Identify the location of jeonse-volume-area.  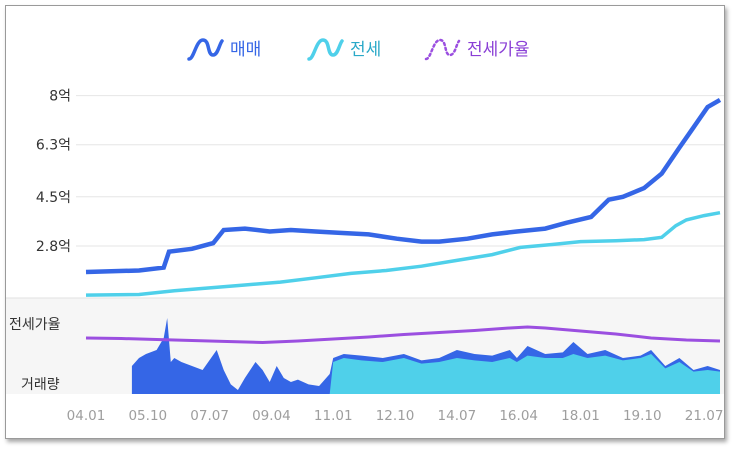
(425, 374).